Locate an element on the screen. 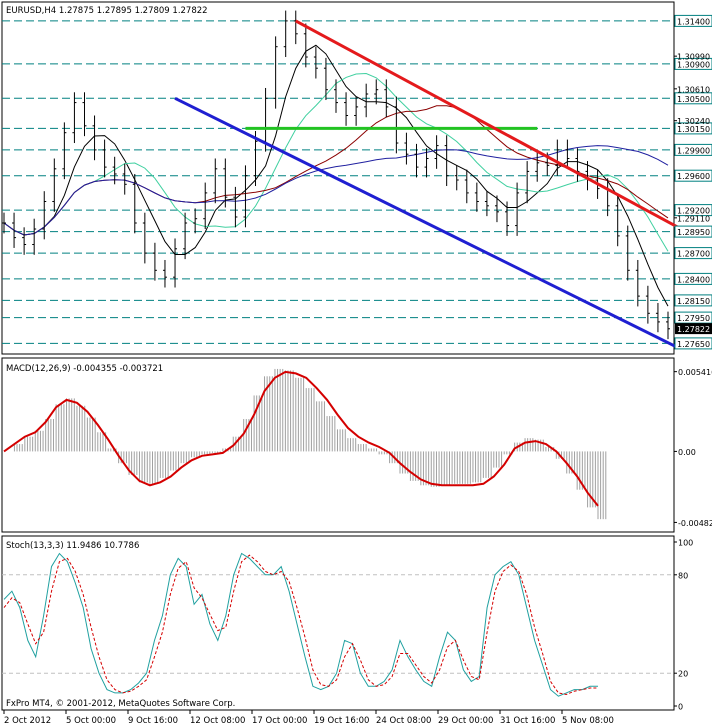 The image size is (712, 727). time-tick-label: 17 Oct 00:00 is located at coordinates (279, 721).